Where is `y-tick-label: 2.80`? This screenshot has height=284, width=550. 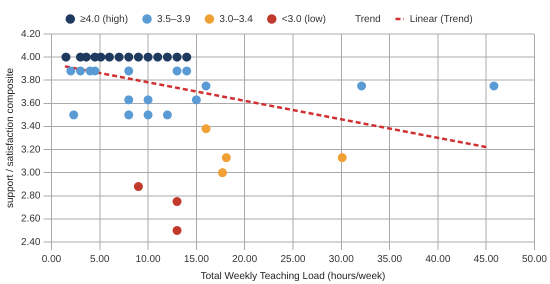
y-tick-label: 2.80 is located at coordinates (30, 196).